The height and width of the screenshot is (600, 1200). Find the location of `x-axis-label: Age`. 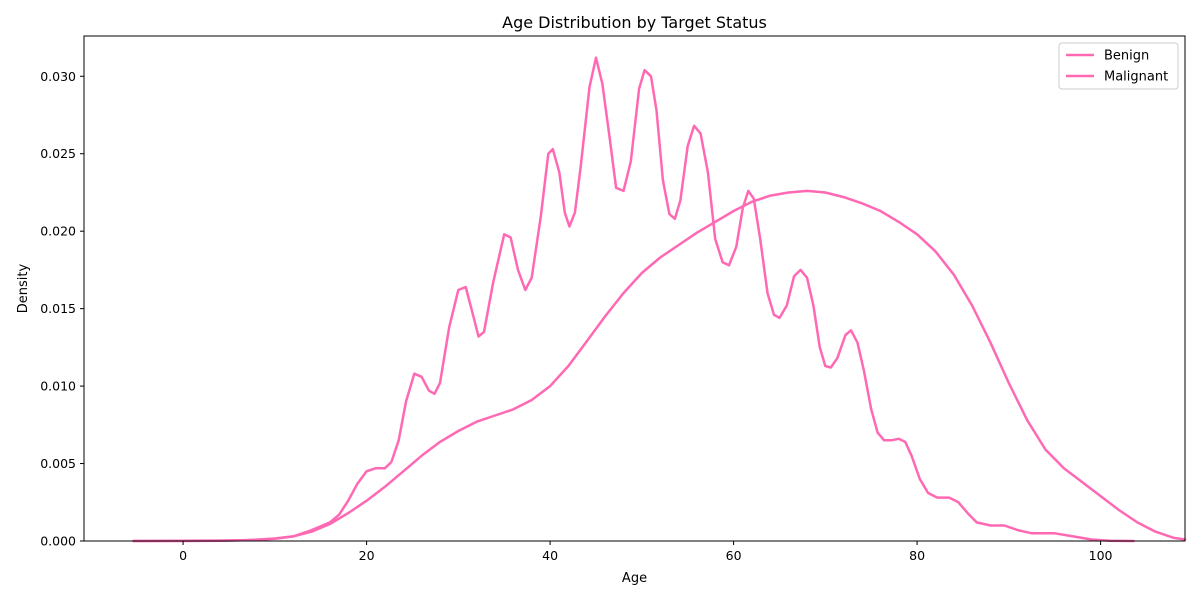

x-axis-label: Age is located at coordinates (634, 578).